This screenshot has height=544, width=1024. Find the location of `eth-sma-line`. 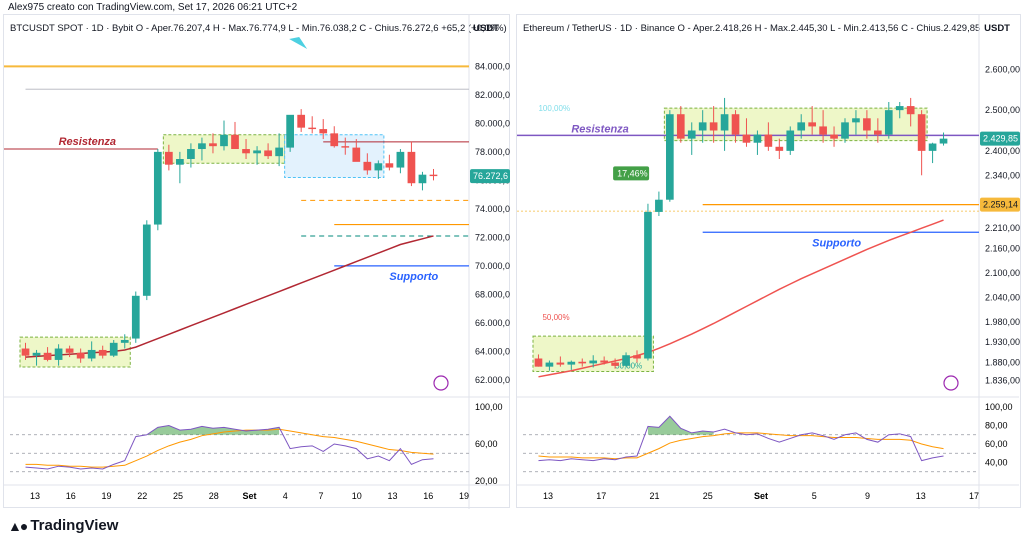

eth-sma-line is located at coordinates (741, 298).